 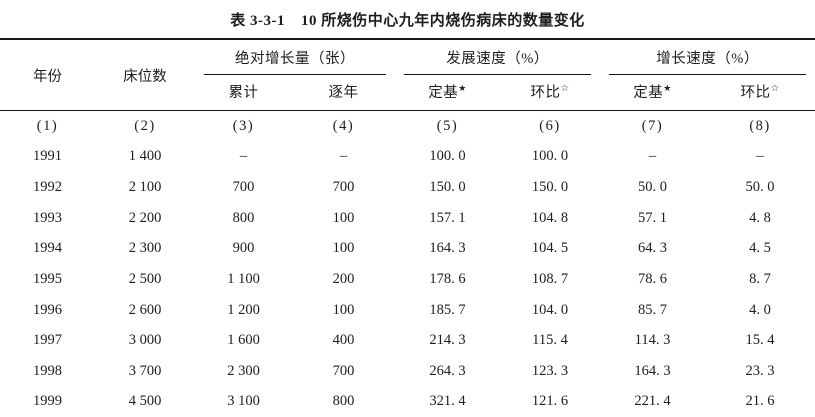 What do you see at coordinates (550, 279) in the screenshot?
I see `cell-dev-chain: 108. 7` at bounding box center [550, 279].